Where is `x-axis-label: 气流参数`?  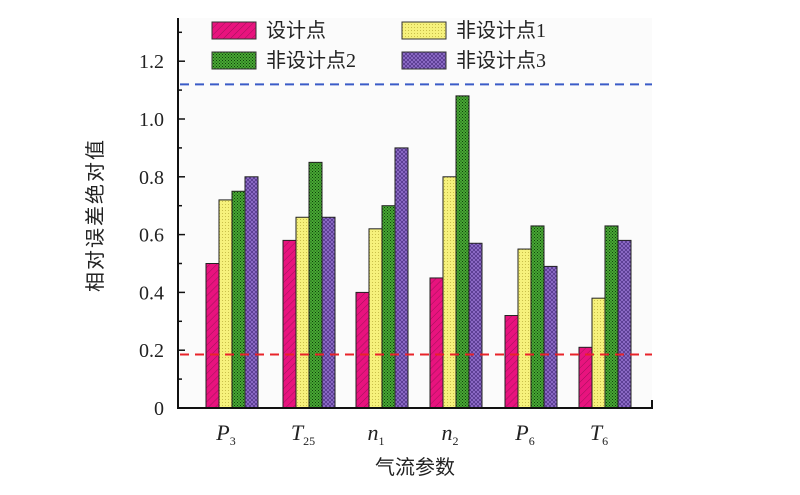
x-axis-label: 气流参数 is located at coordinates (415, 467).